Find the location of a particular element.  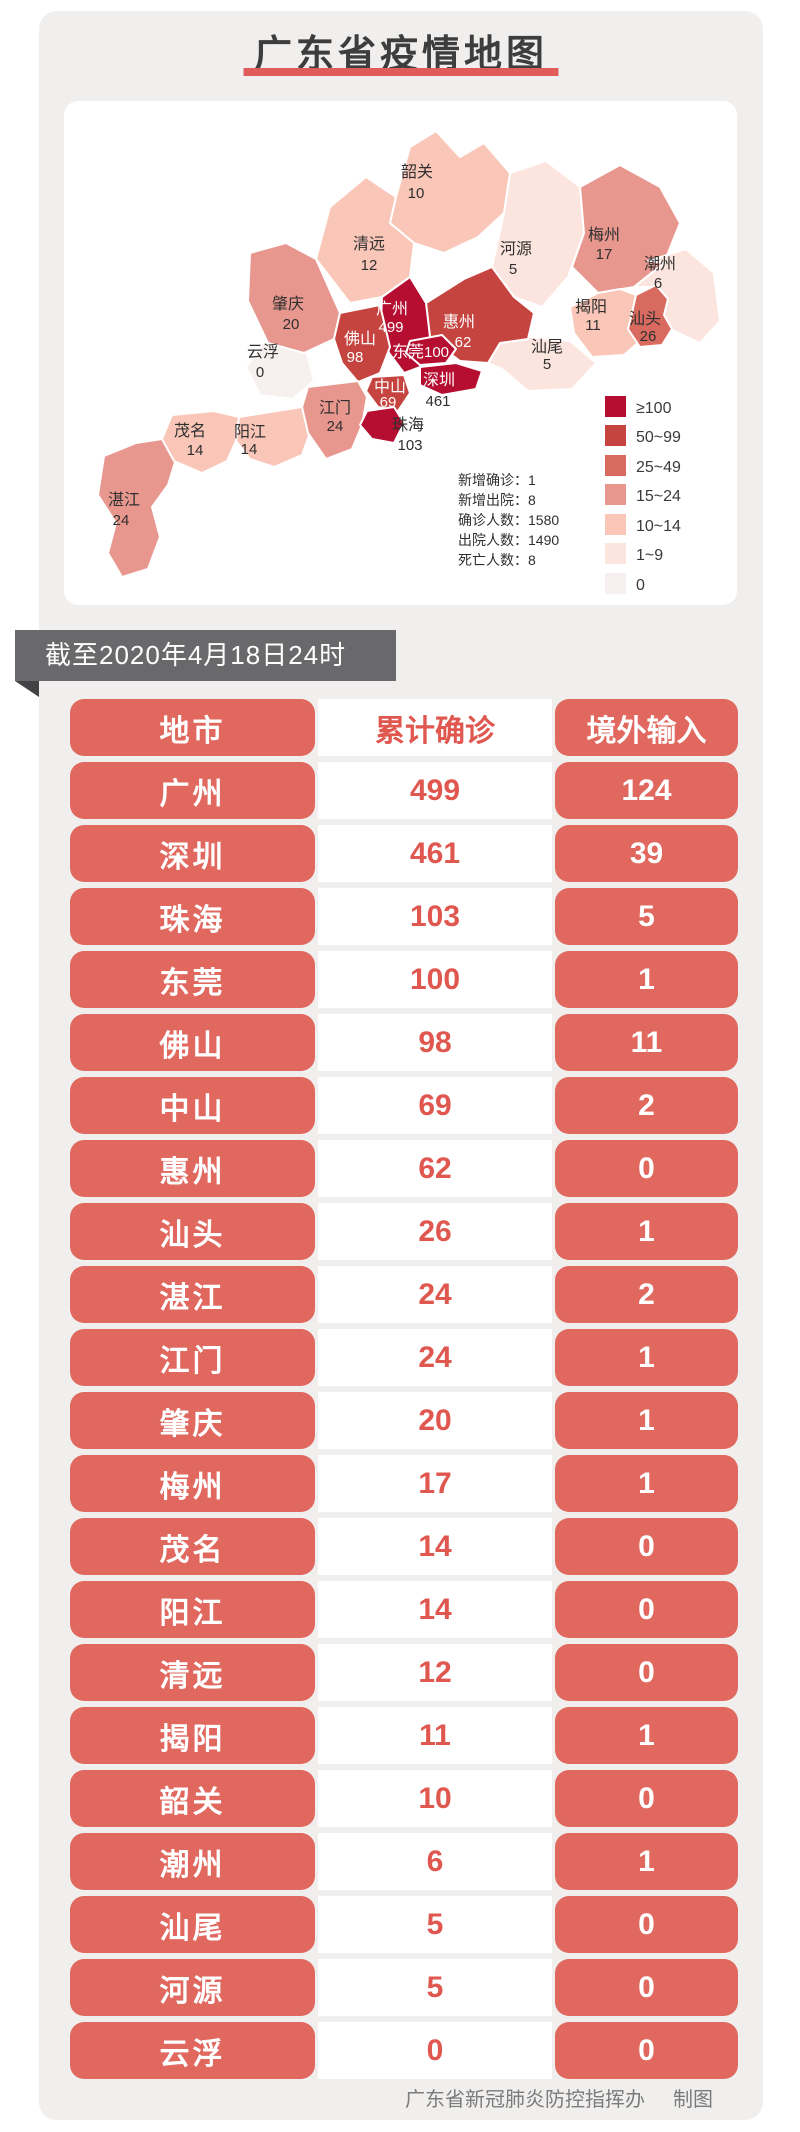

map-label: 广州 is located at coordinates (392, 309).